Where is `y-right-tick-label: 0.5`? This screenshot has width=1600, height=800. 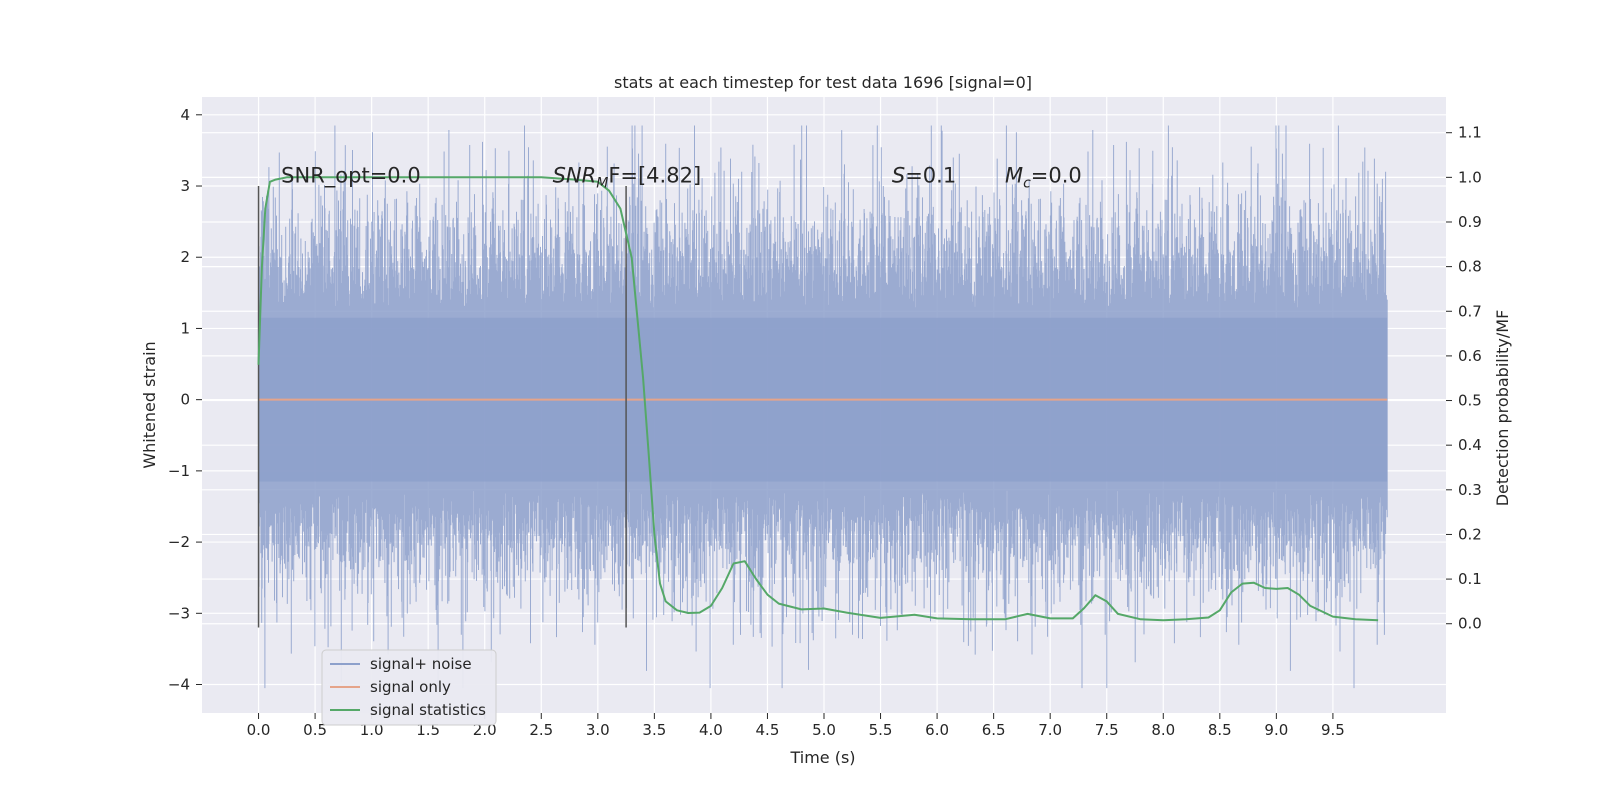 y-right-tick-label: 0.5 is located at coordinates (1470, 401).